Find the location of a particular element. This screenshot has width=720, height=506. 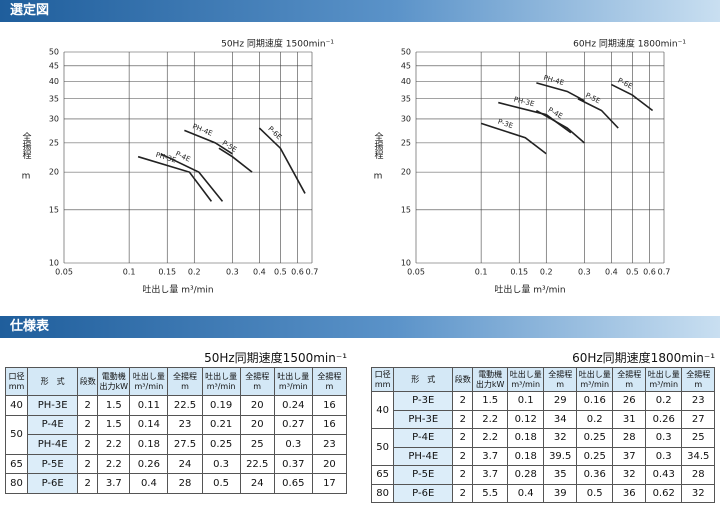

cell: 17 is located at coordinates (329, 483).